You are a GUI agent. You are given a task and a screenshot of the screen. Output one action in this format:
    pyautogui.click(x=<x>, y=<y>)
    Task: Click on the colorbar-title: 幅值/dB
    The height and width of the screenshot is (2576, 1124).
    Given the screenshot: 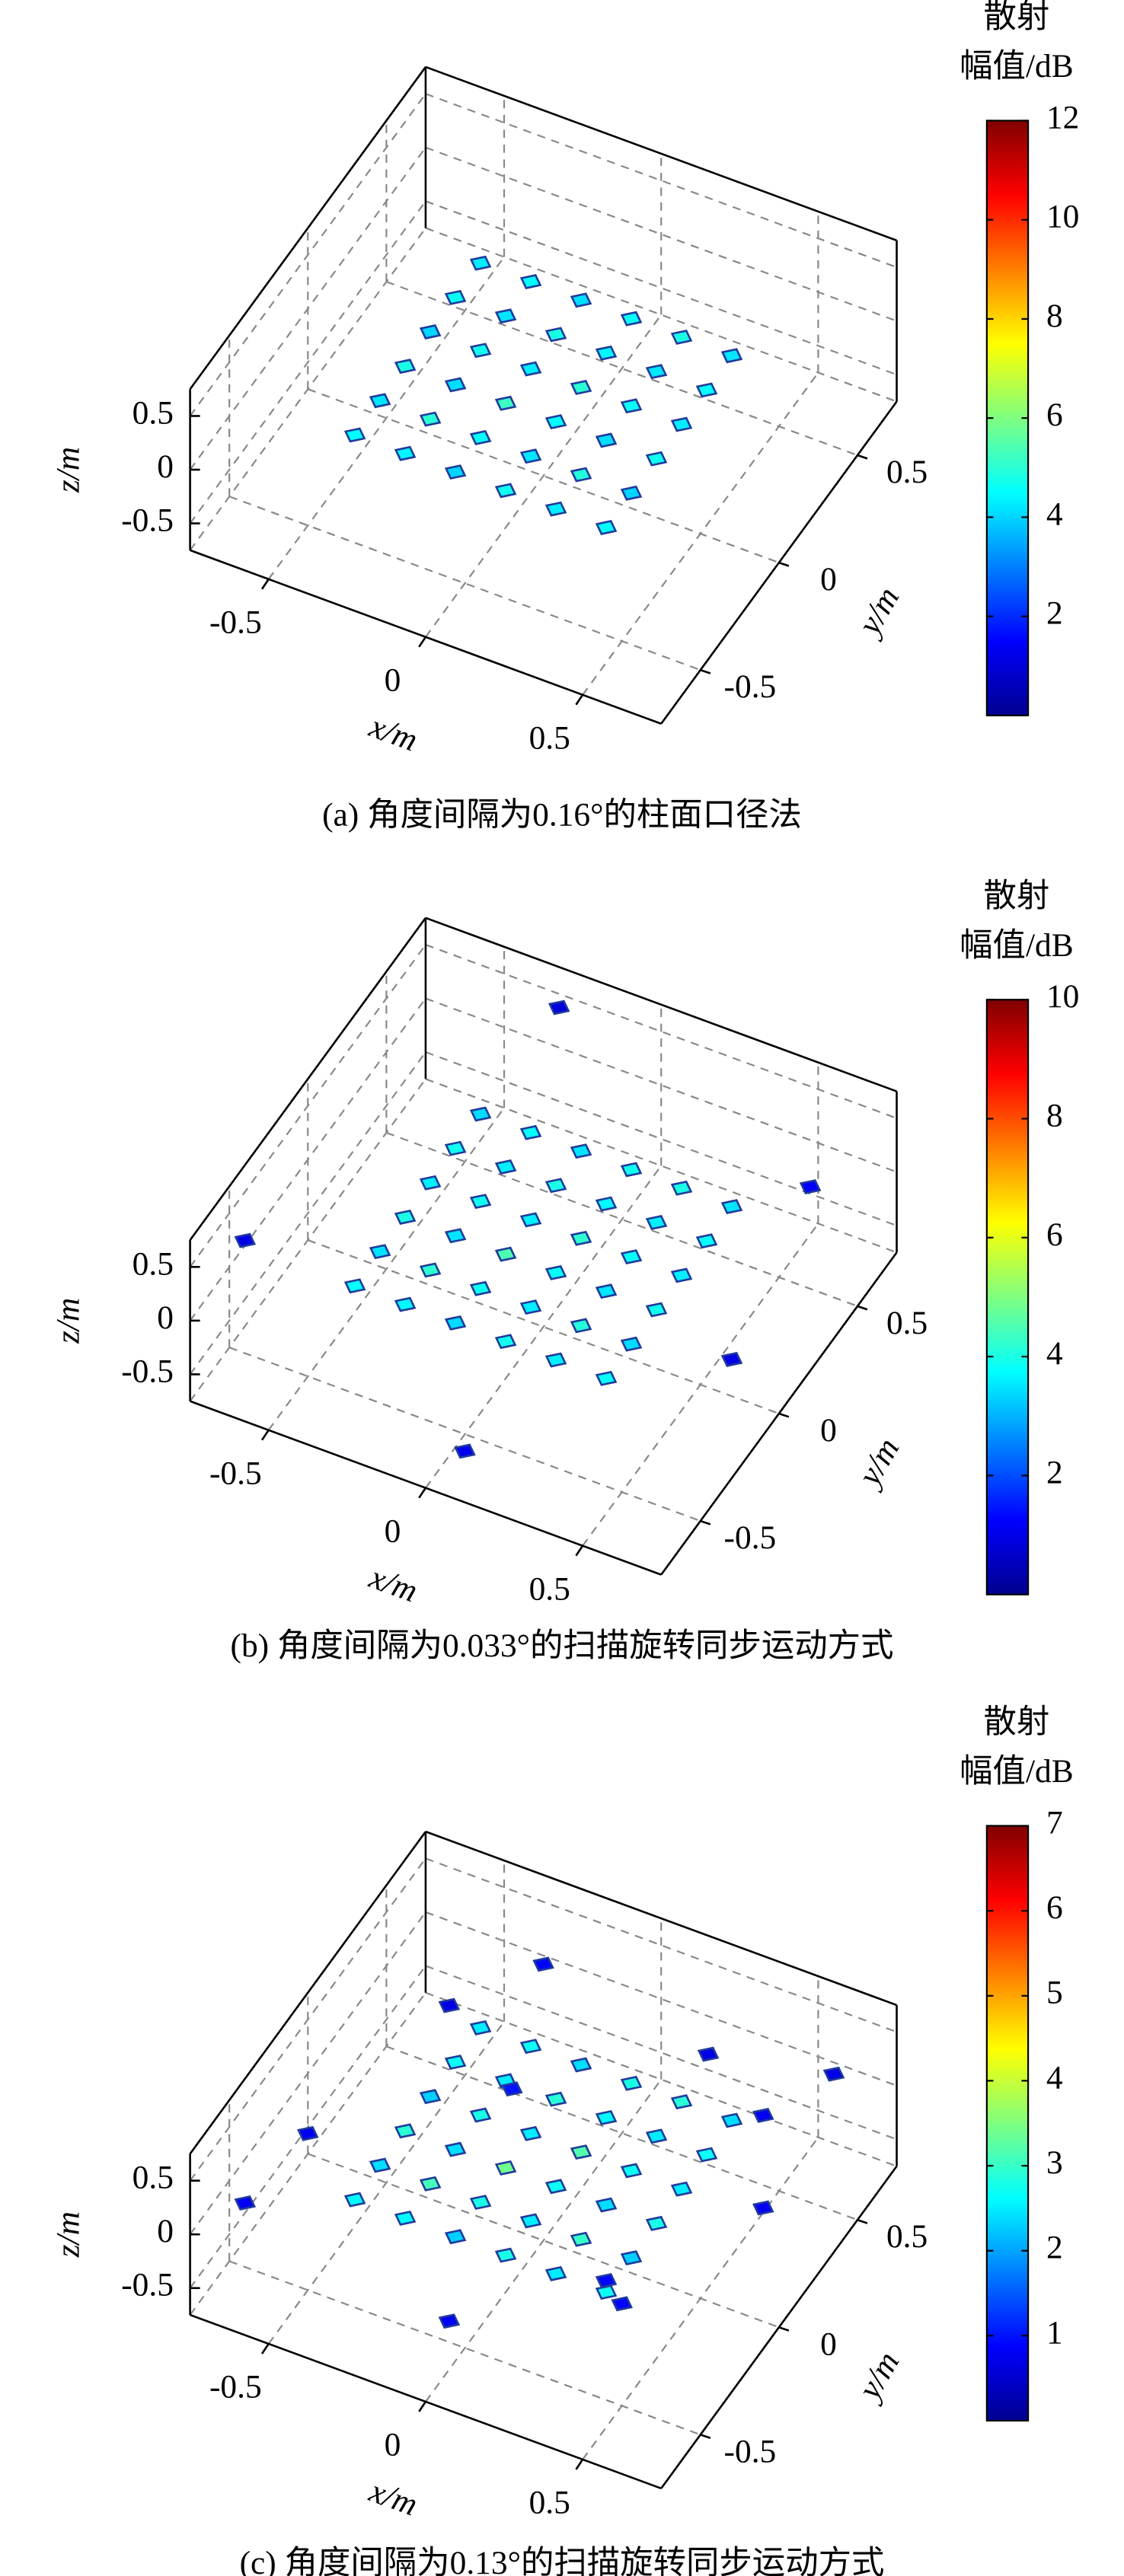 What is the action you would take?
    pyautogui.click(x=1017, y=66)
    